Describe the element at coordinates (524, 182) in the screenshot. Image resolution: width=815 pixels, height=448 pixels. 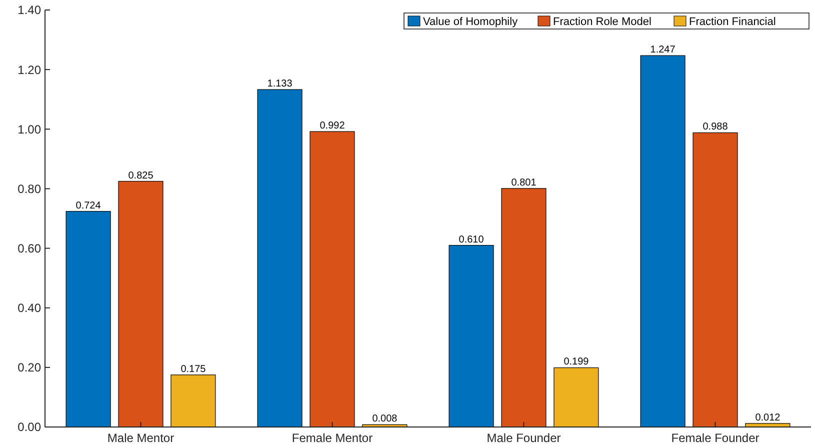
I see `data-label: 0.801` at that location.